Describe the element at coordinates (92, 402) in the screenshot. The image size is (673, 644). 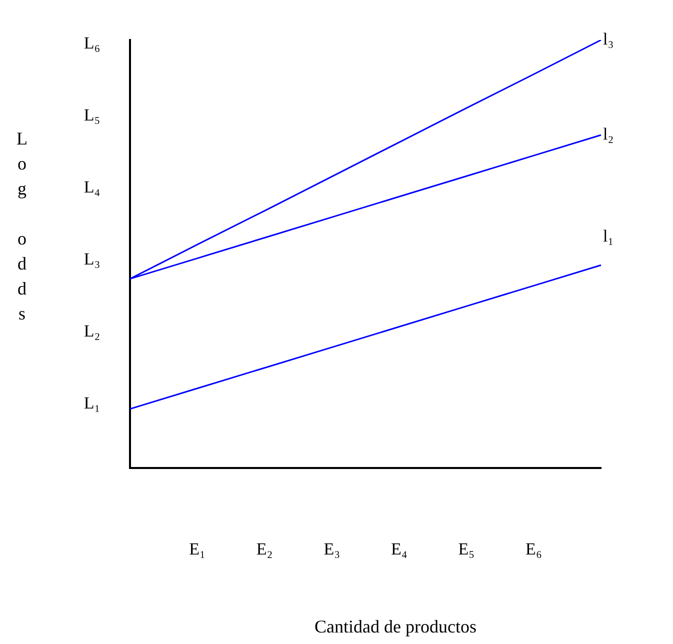
I see `text: L₁` at that location.